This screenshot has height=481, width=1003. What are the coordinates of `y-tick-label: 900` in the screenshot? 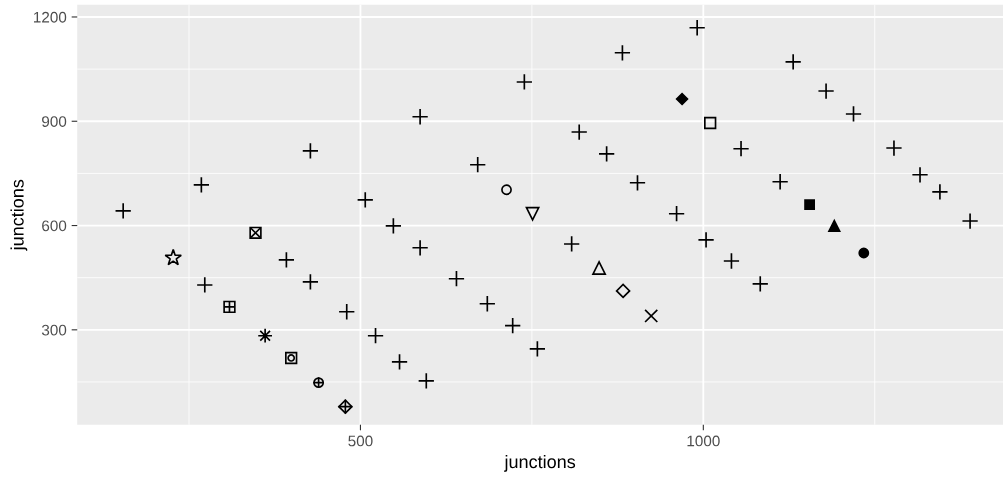 It's located at (54, 121).